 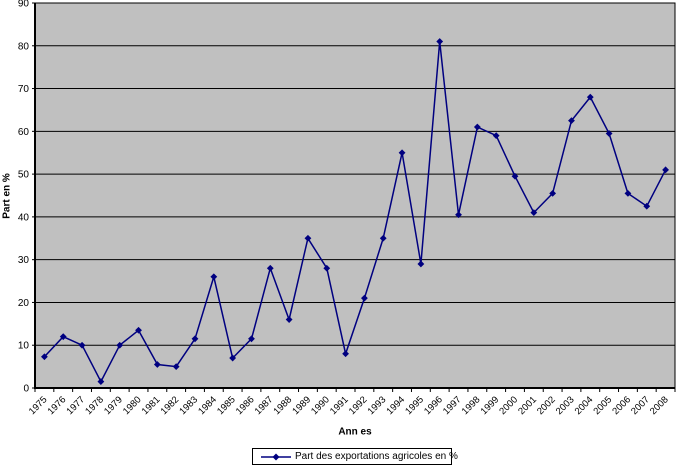 What do you see at coordinates (452, 405) in the screenshot?
I see `x-tick-label-1997: 1997` at bounding box center [452, 405].